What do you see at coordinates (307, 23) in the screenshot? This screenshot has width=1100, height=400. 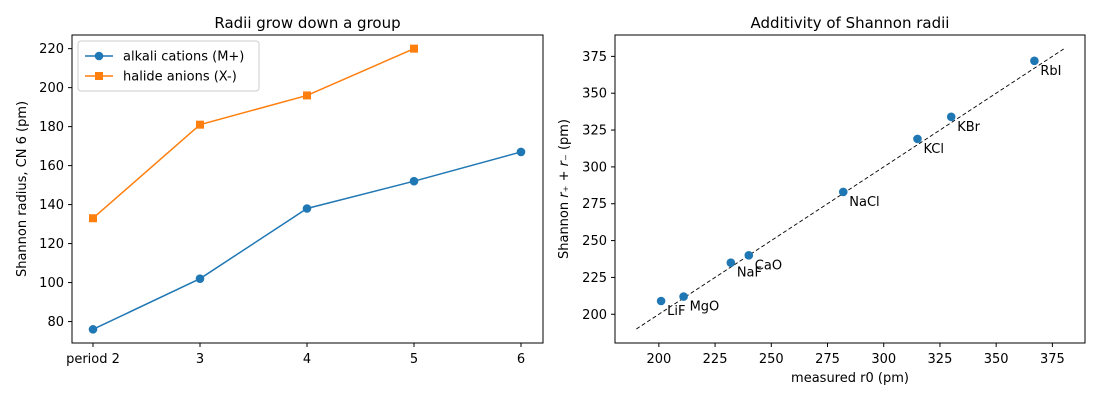 I see `chart-title: Radii grow down a group` at bounding box center [307, 23].